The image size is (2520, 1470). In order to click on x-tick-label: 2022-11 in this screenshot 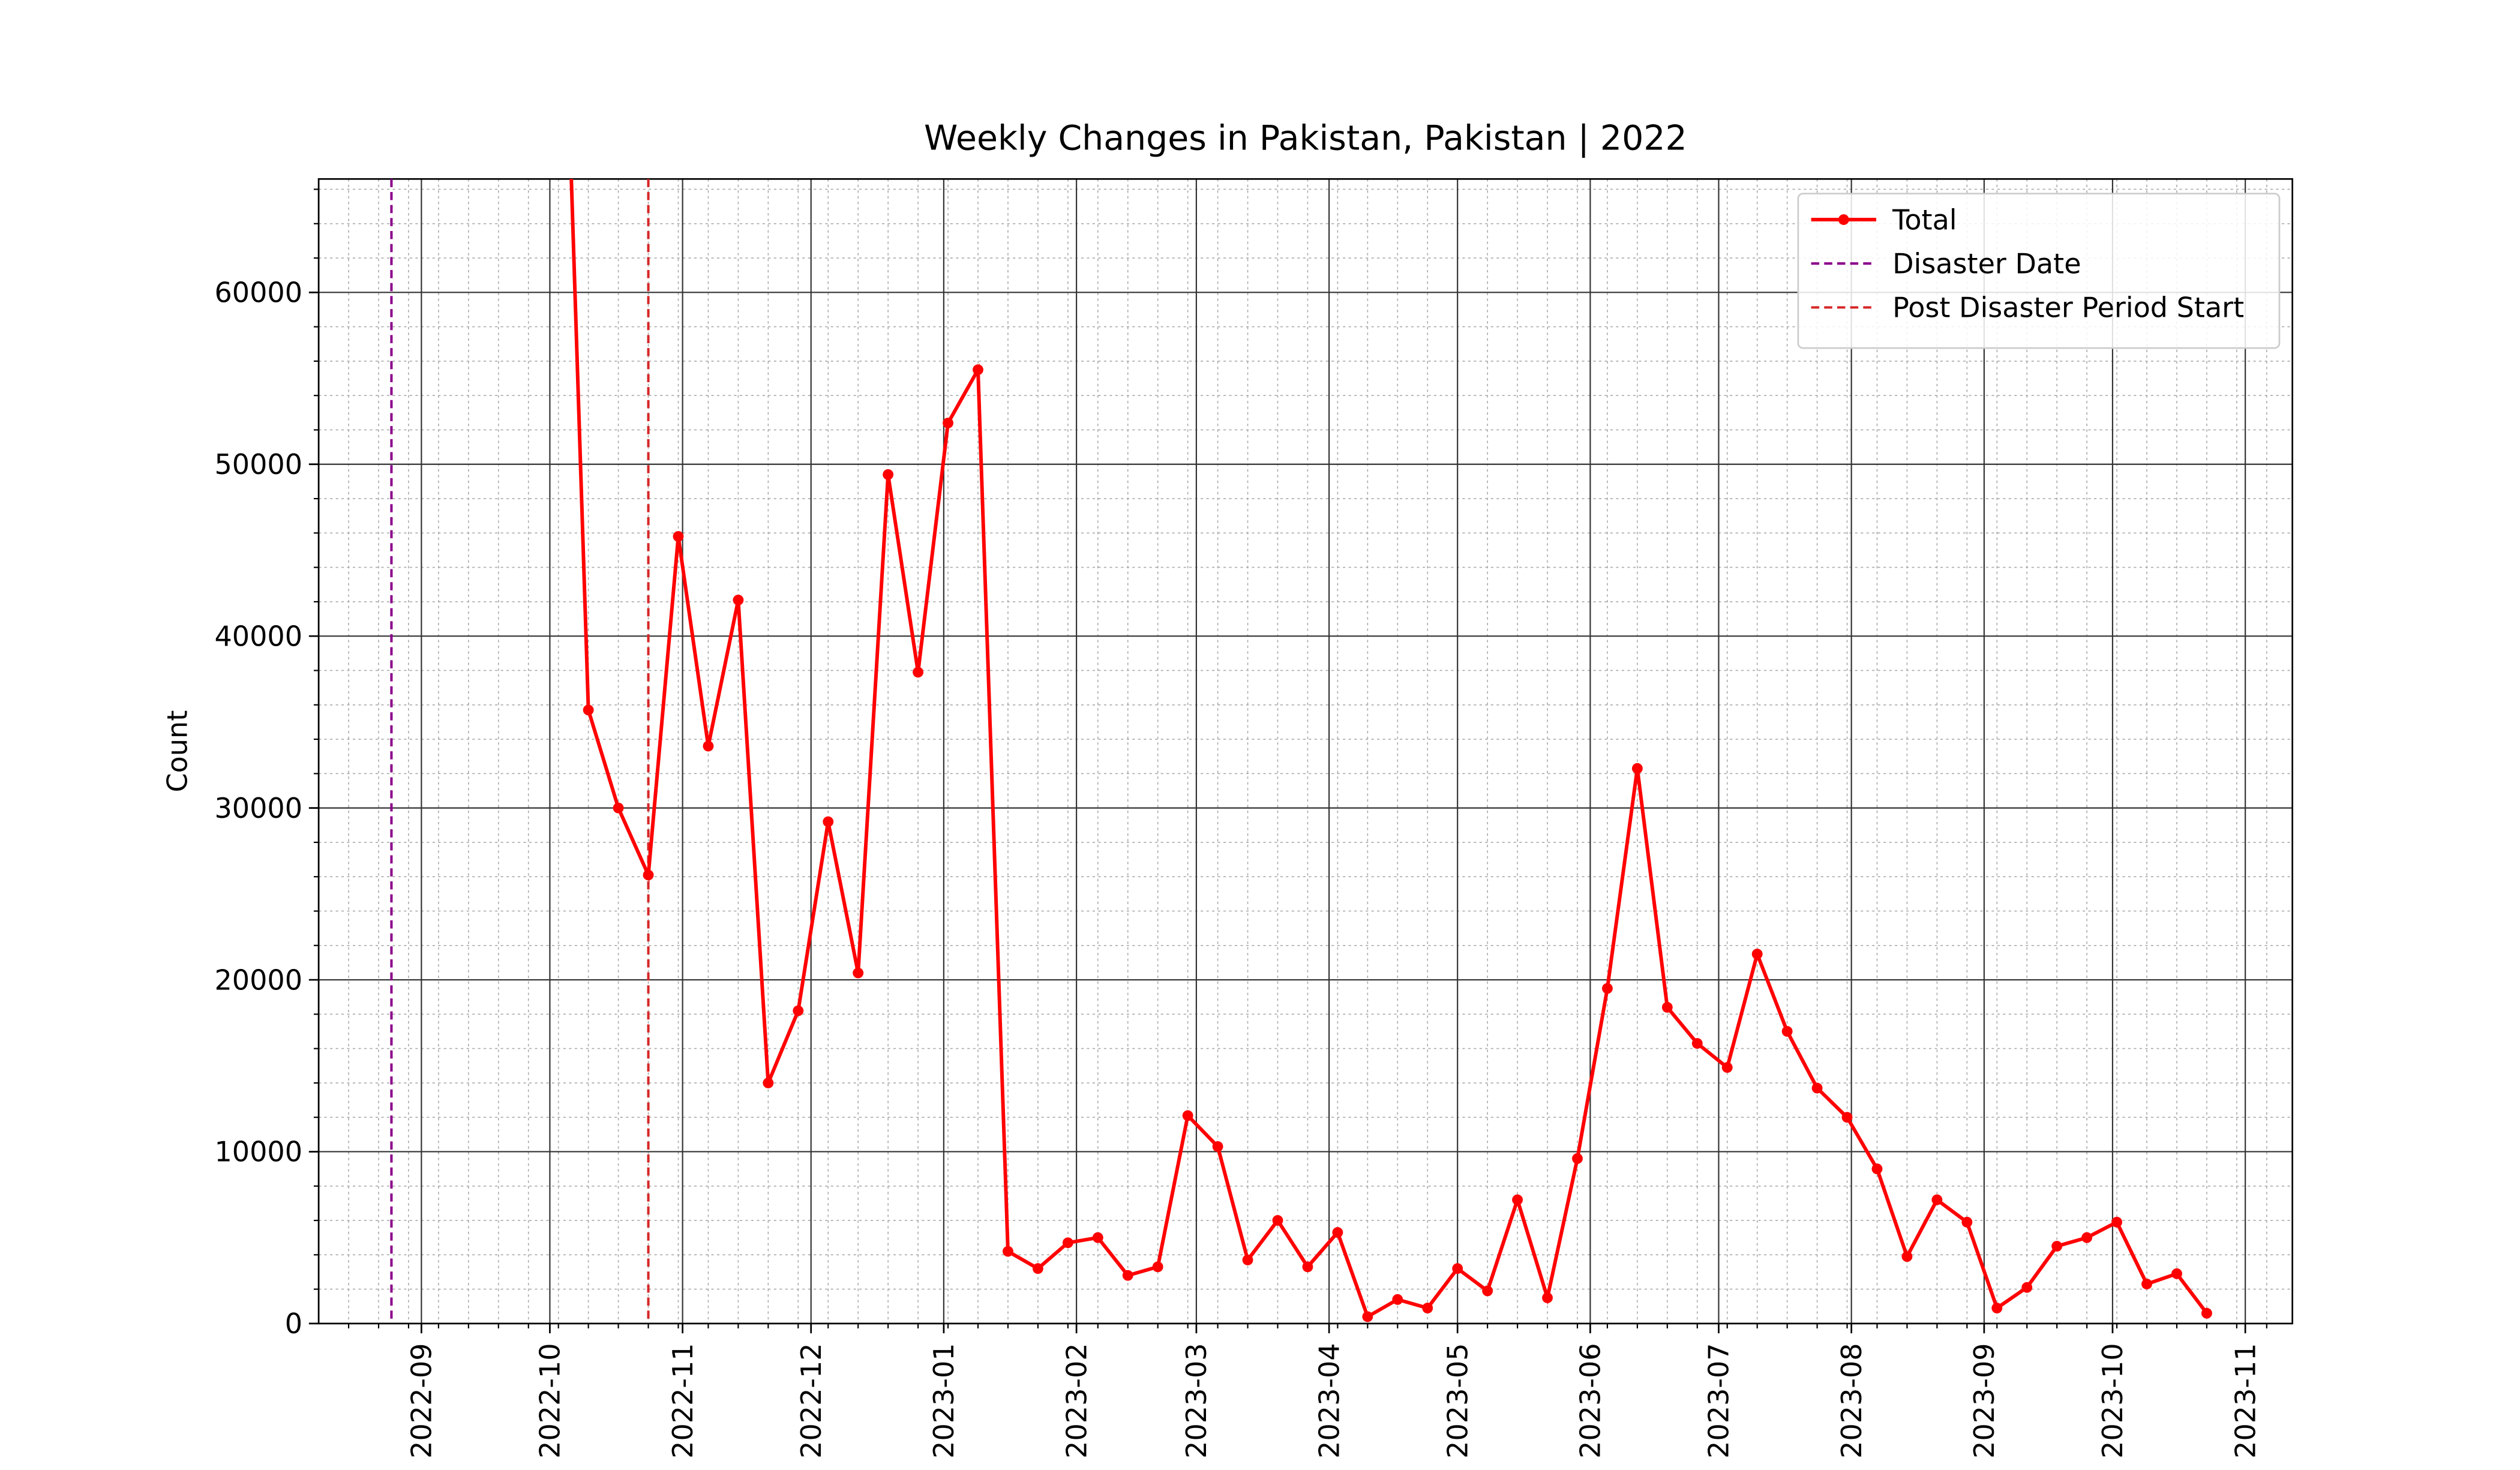, I will do `click(683, 1401)`.